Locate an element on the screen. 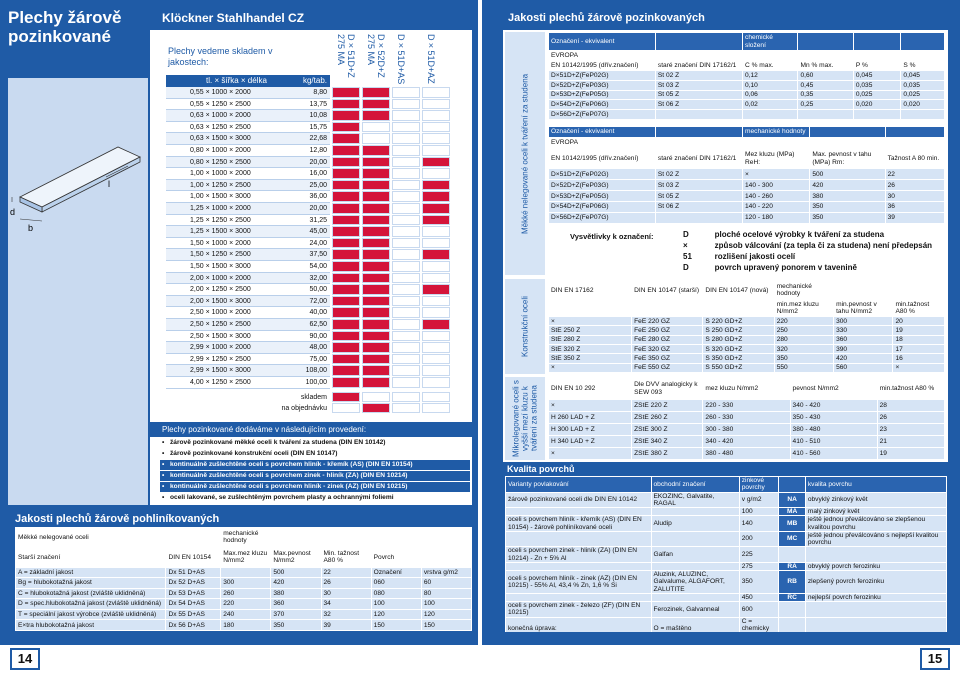 Image resolution: width=960 pixels, height=673 pixels. table-cell: 100 is located at coordinates (759, 511).